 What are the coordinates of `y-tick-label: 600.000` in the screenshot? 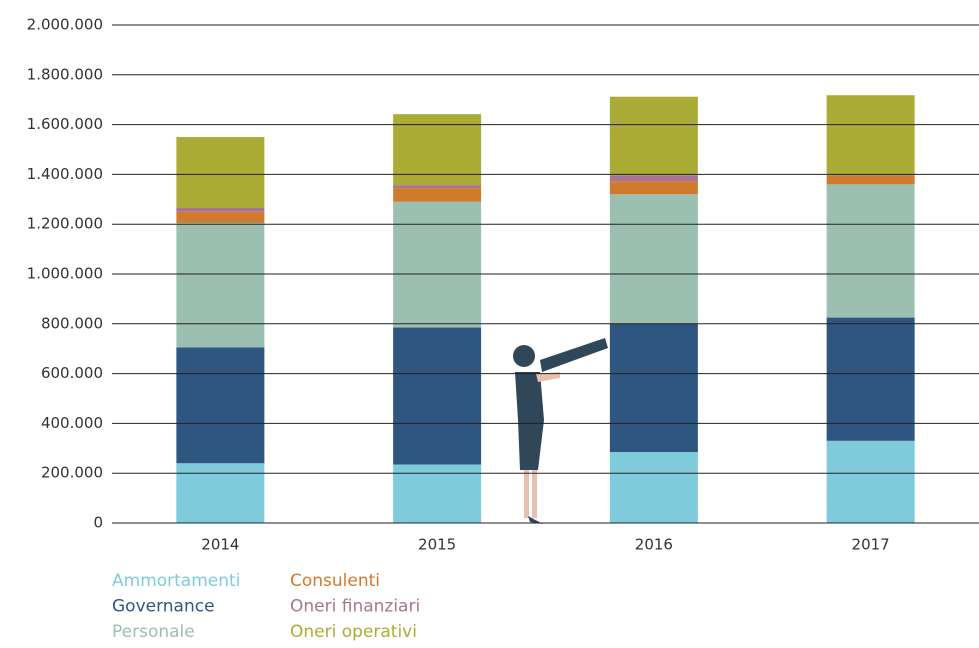 It's located at (72, 373).